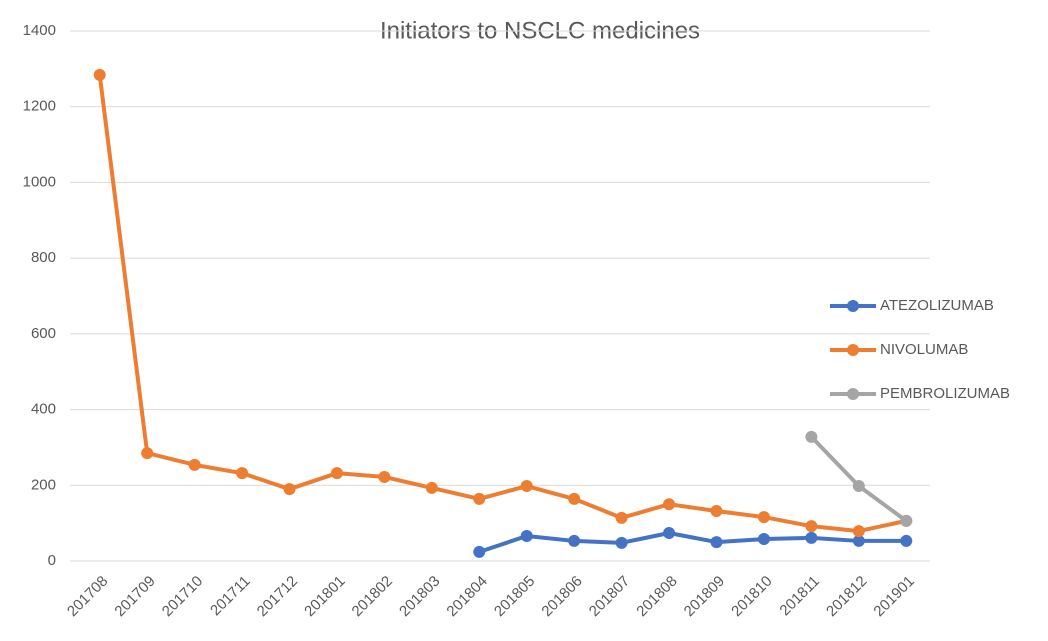  Describe the element at coordinates (846, 596) in the screenshot. I see `x-tick-label: 201812` at that location.